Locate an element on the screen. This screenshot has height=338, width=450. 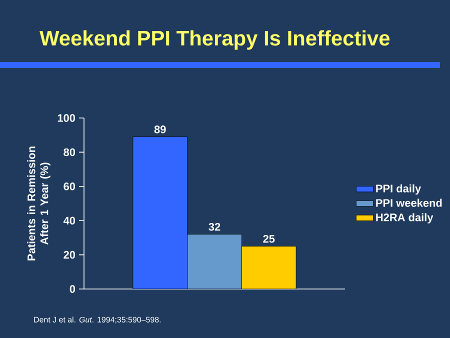
data-label: 32 is located at coordinates (214, 226).